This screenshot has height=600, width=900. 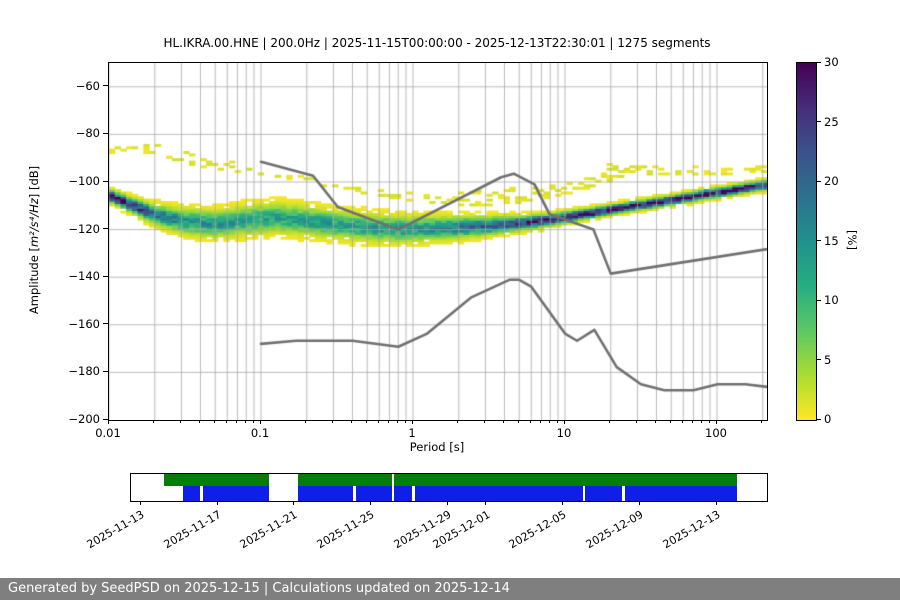 I want to click on colorbar-tick-label: 15, so click(x=831, y=240).